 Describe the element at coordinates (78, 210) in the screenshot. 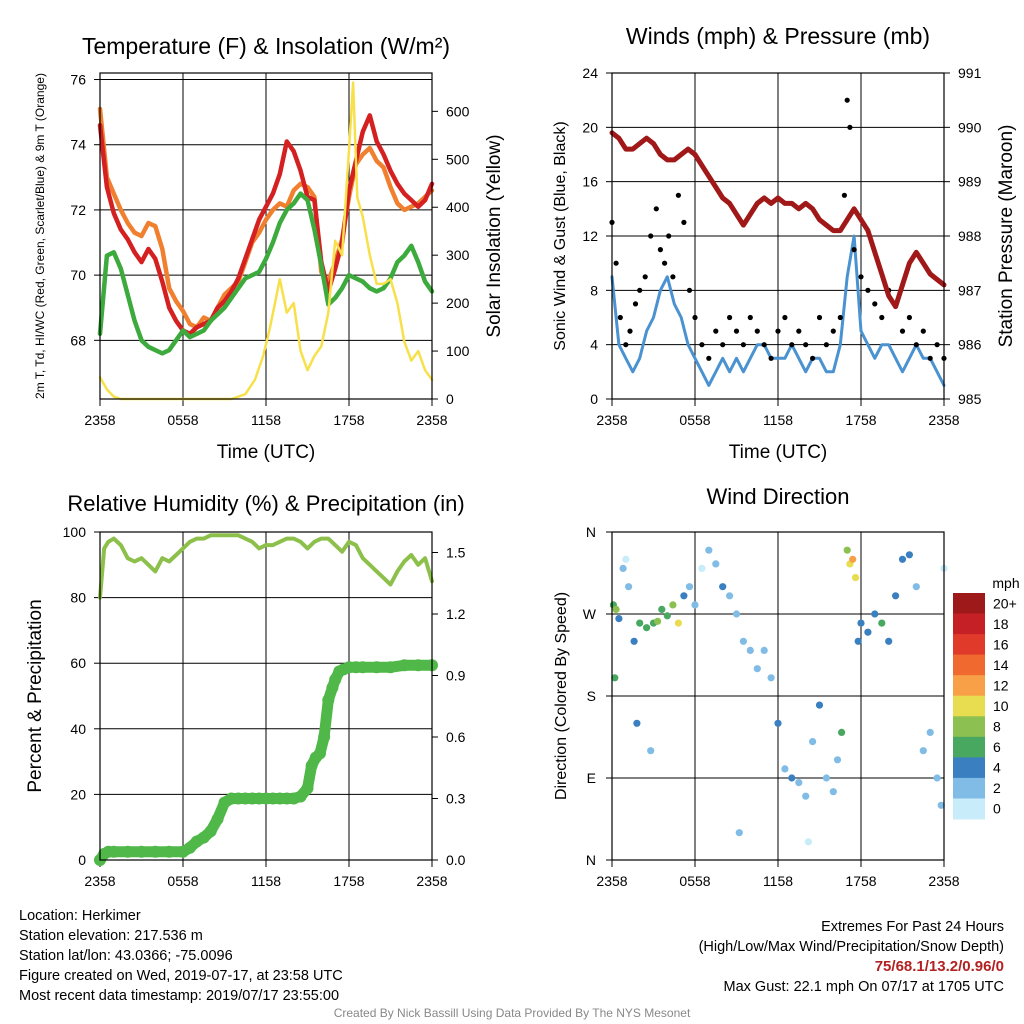

I see `y-tick-label: 72` at that location.